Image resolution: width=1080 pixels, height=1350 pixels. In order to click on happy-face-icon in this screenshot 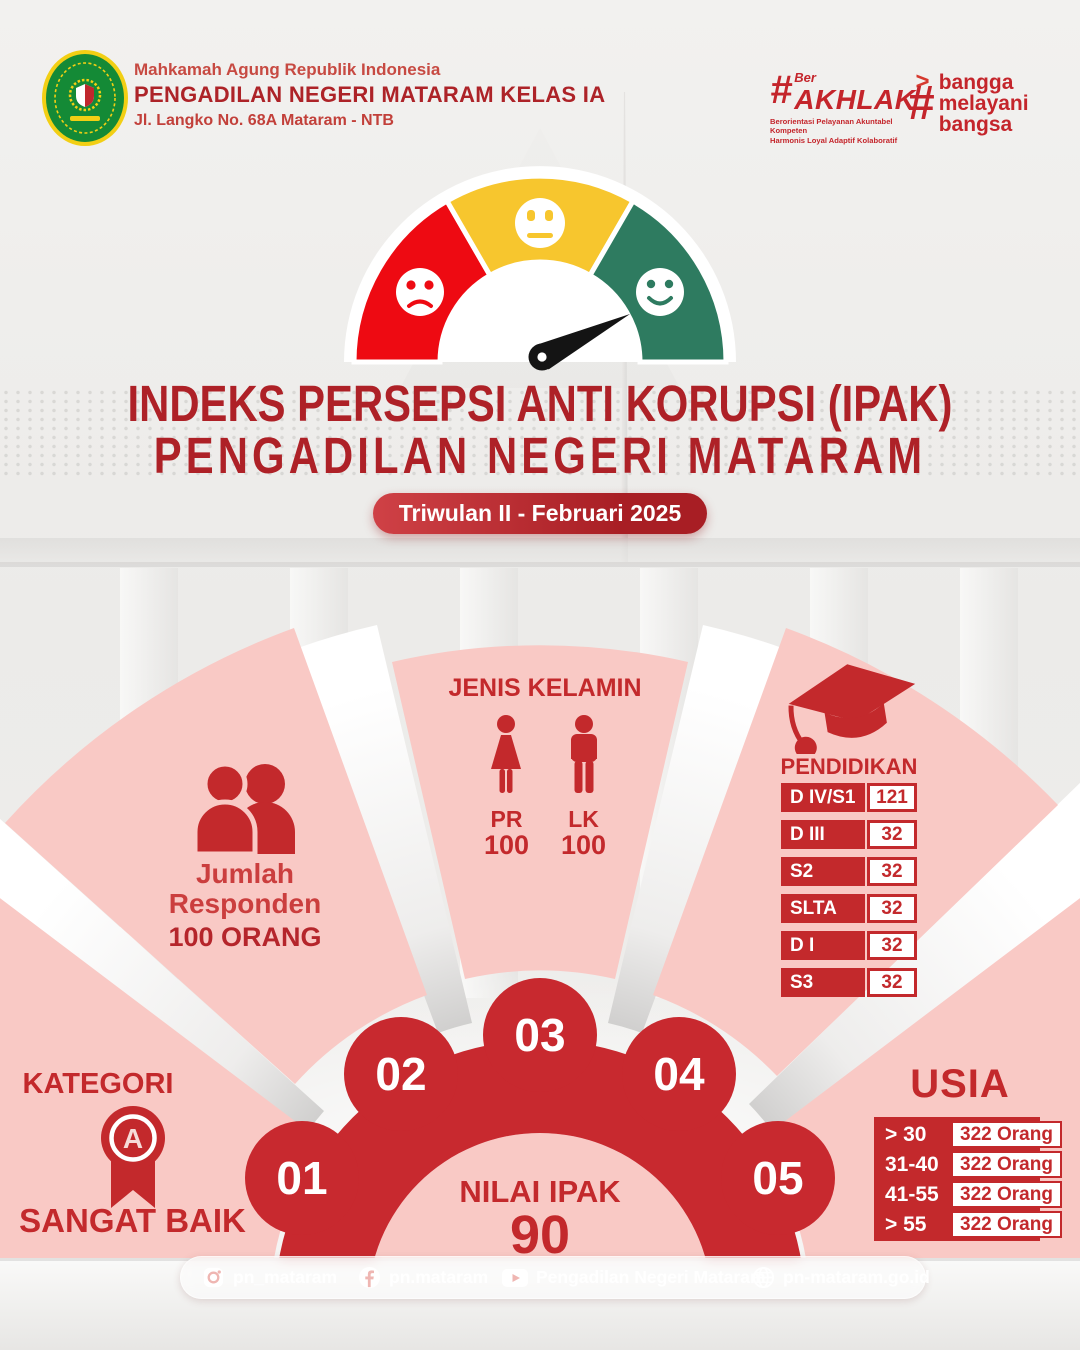, I will do `click(660, 292)`.